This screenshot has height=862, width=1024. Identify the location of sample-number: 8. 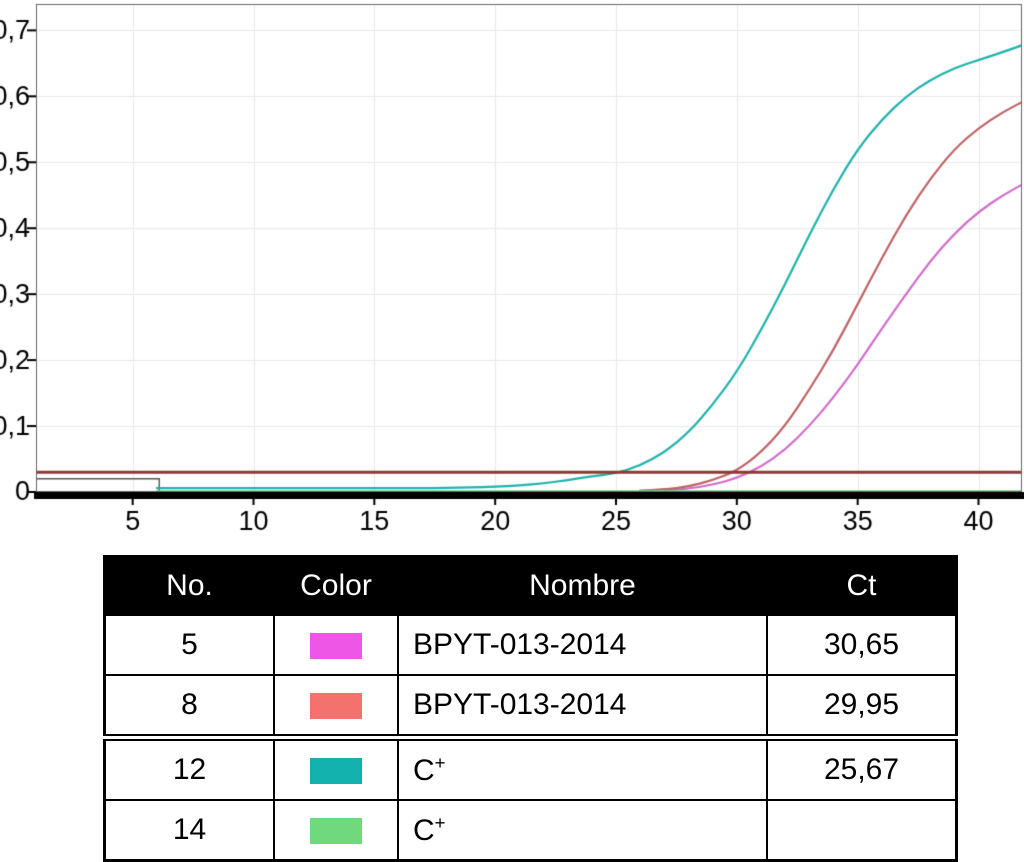
(189, 706).